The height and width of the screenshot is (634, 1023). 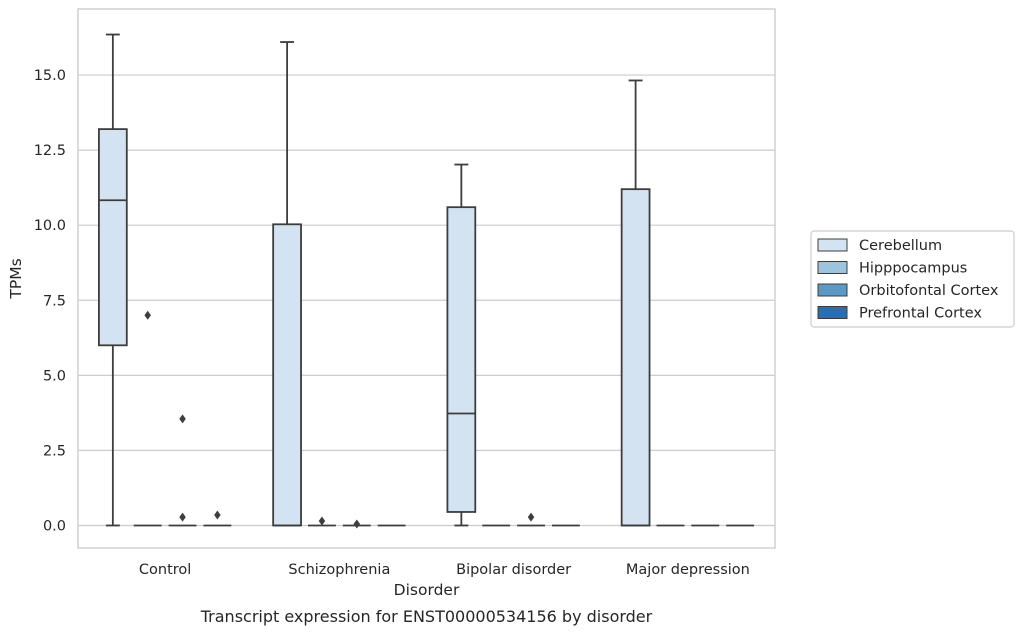 What do you see at coordinates (929, 291) in the screenshot?
I see `legend-entry: Orbitofontal Cortex` at bounding box center [929, 291].